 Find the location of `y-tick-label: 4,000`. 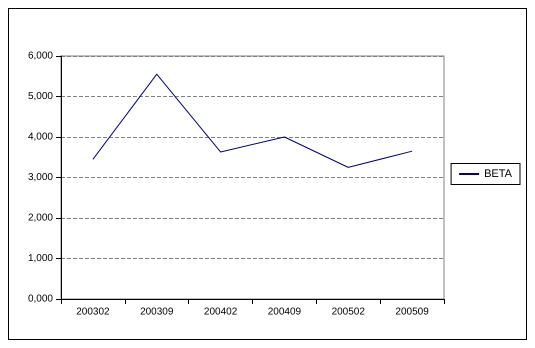

y-tick-label: 4,000 is located at coordinates (41, 137).